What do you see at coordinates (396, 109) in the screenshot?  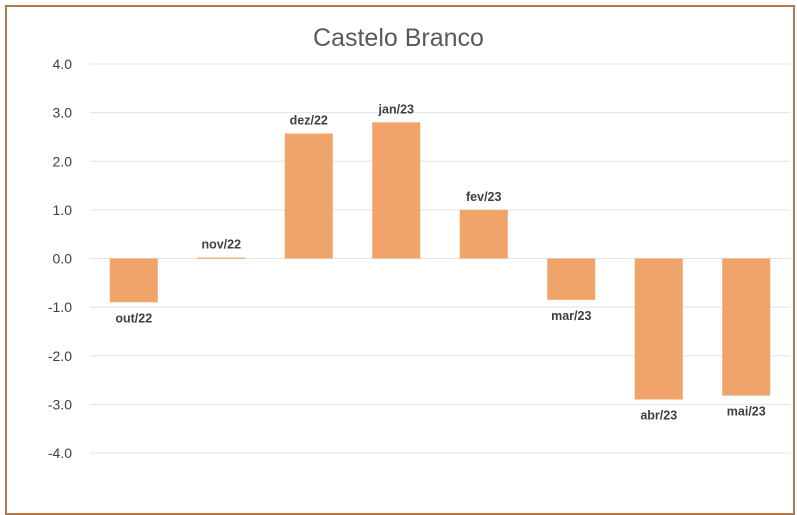 I see `data-label: jan/23` at bounding box center [396, 109].